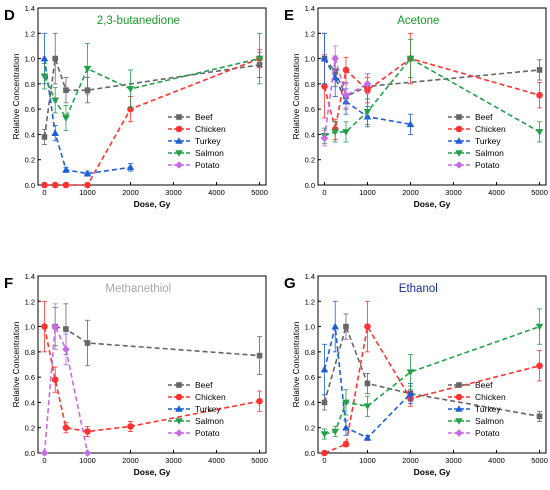 The width and height of the screenshot is (550, 490). What do you see at coordinates (8, 283) in the screenshot?
I see `panel-letter: F` at bounding box center [8, 283].